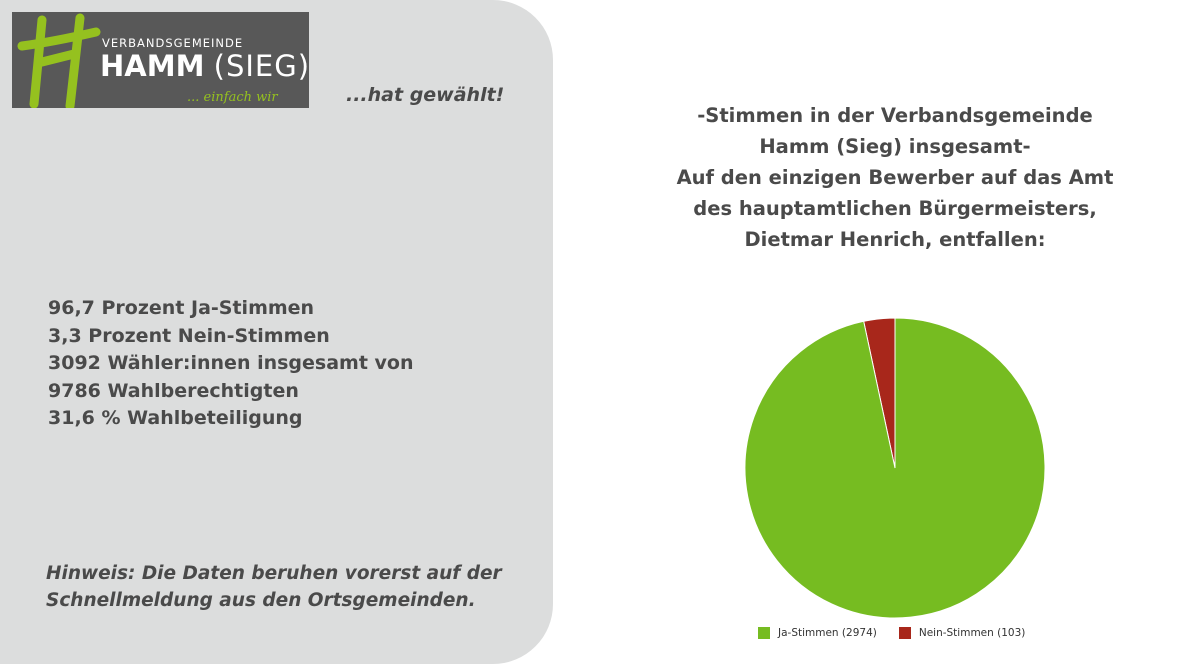  What do you see at coordinates (261, 66) in the screenshot?
I see `logo-sieg: (SIEG)` at bounding box center [261, 66].